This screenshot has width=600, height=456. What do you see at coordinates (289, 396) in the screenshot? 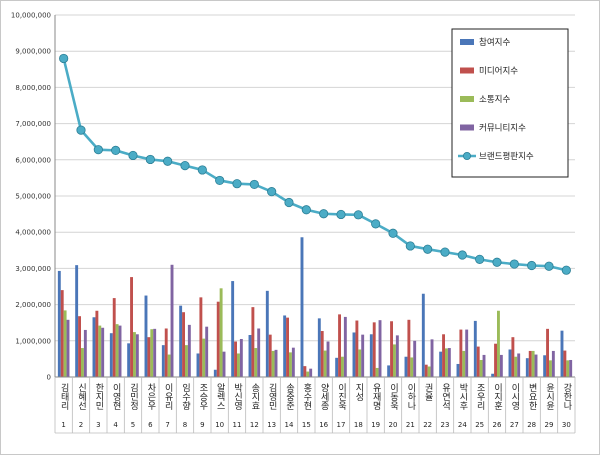
I see `x-category-label: 송중준` at bounding box center [289, 396].